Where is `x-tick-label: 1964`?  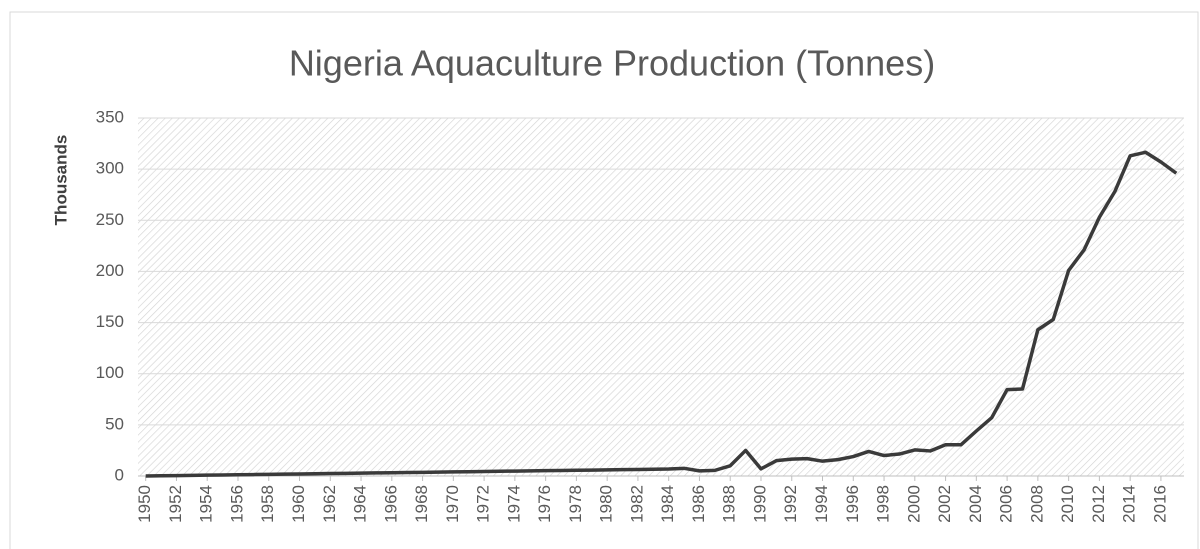
x-tick-label: 1964 is located at coordinates (360, 504).